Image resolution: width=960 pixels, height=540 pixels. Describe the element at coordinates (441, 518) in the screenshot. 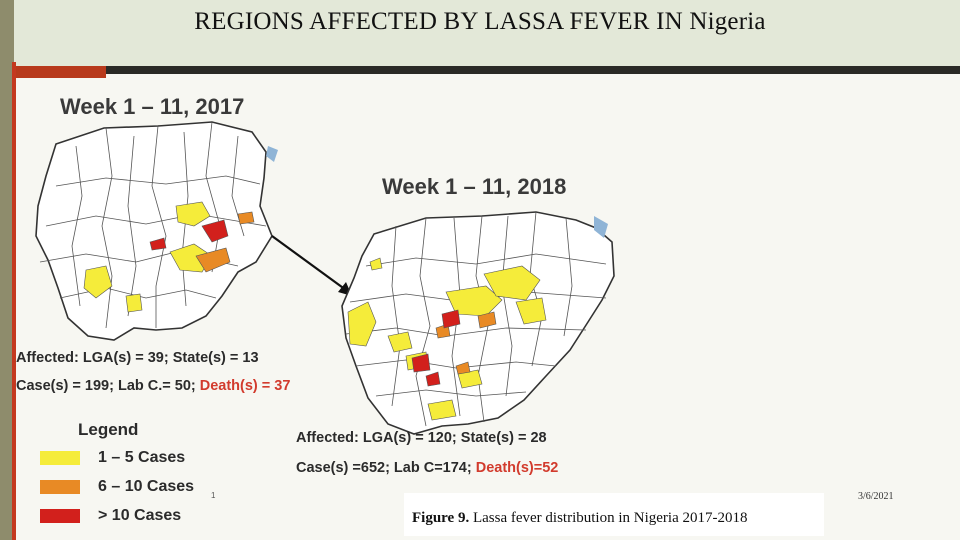

I see `caption-figure-label: Figure 9.` at that location.